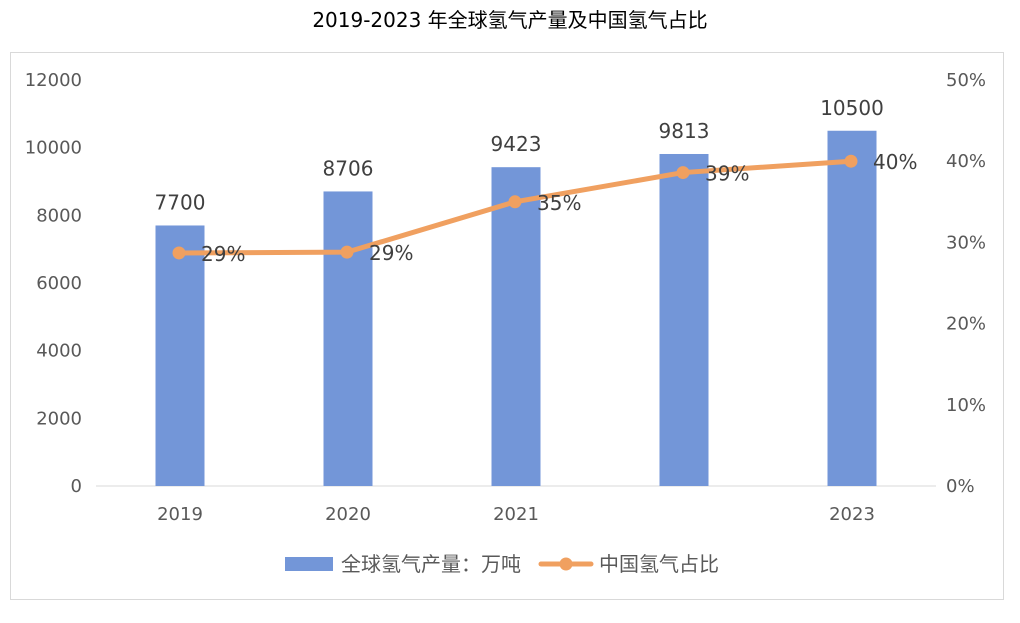 Image resolution: width=1020 pixels, height=623 pixels. What do you see at coordinates (684, 131) in the screenshot?
I see `bar-value-label: 9813` at bounding box center [684, 131].